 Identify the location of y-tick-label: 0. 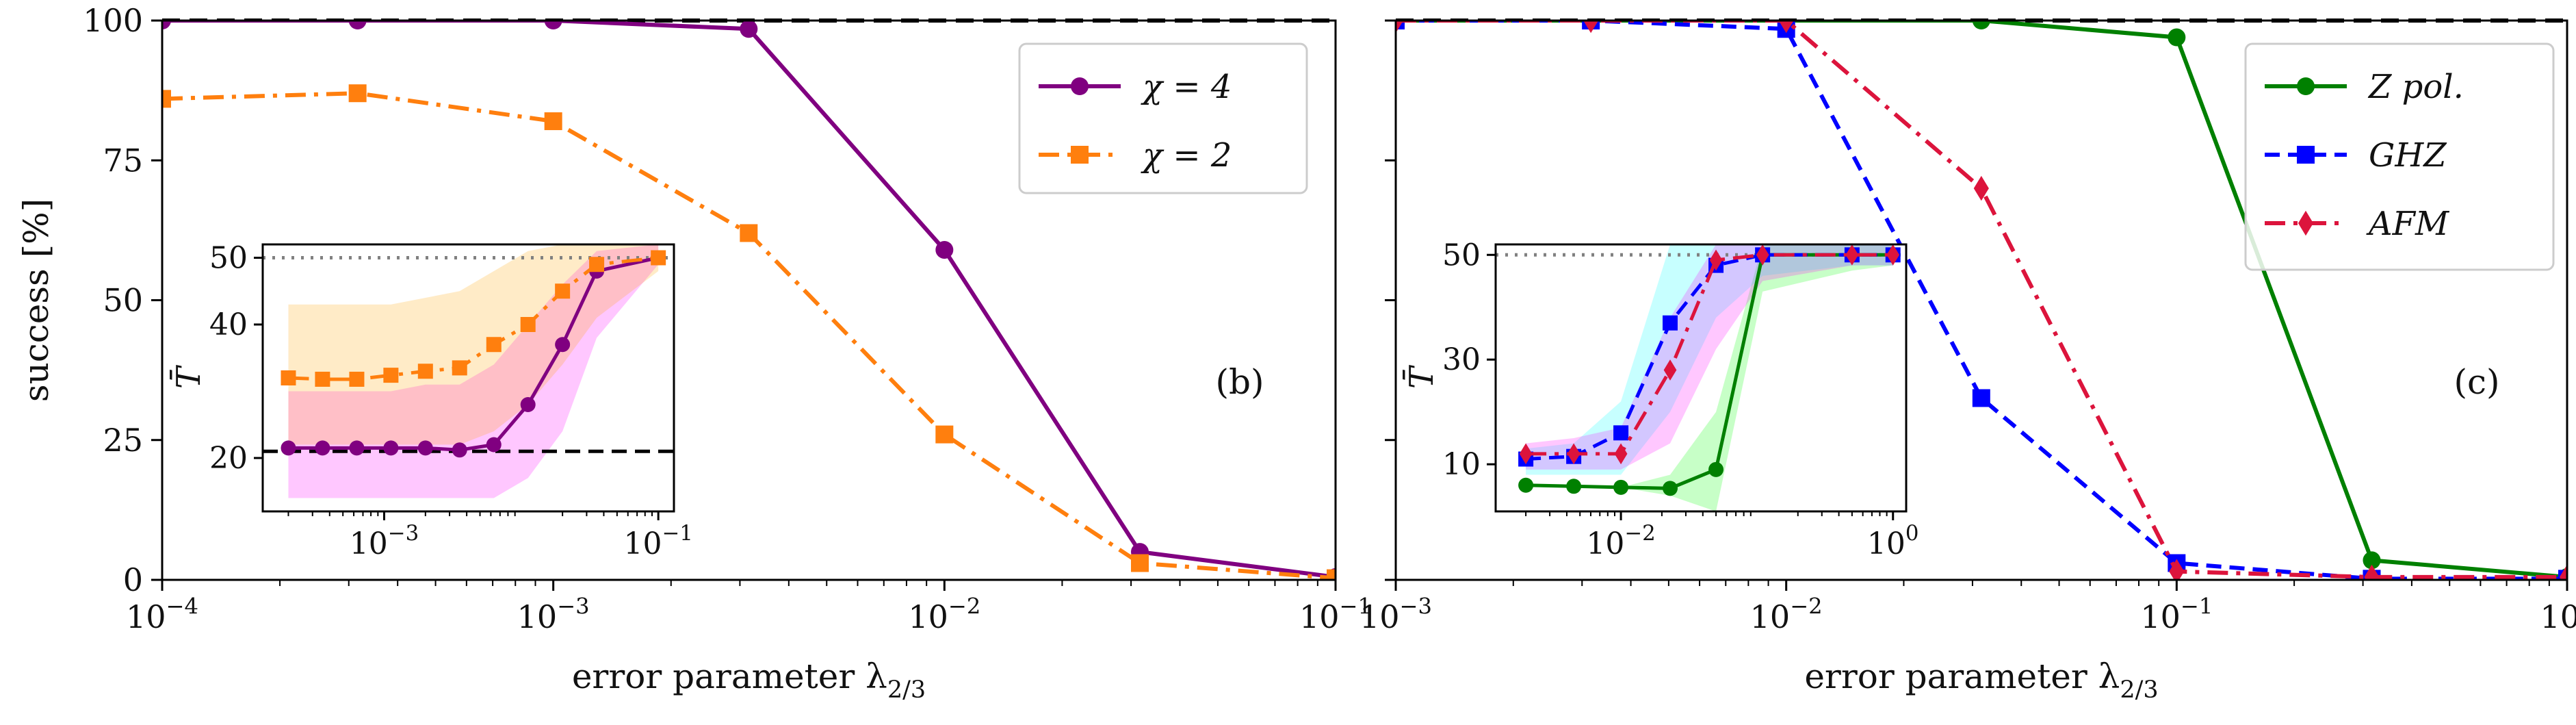
(133, 579).